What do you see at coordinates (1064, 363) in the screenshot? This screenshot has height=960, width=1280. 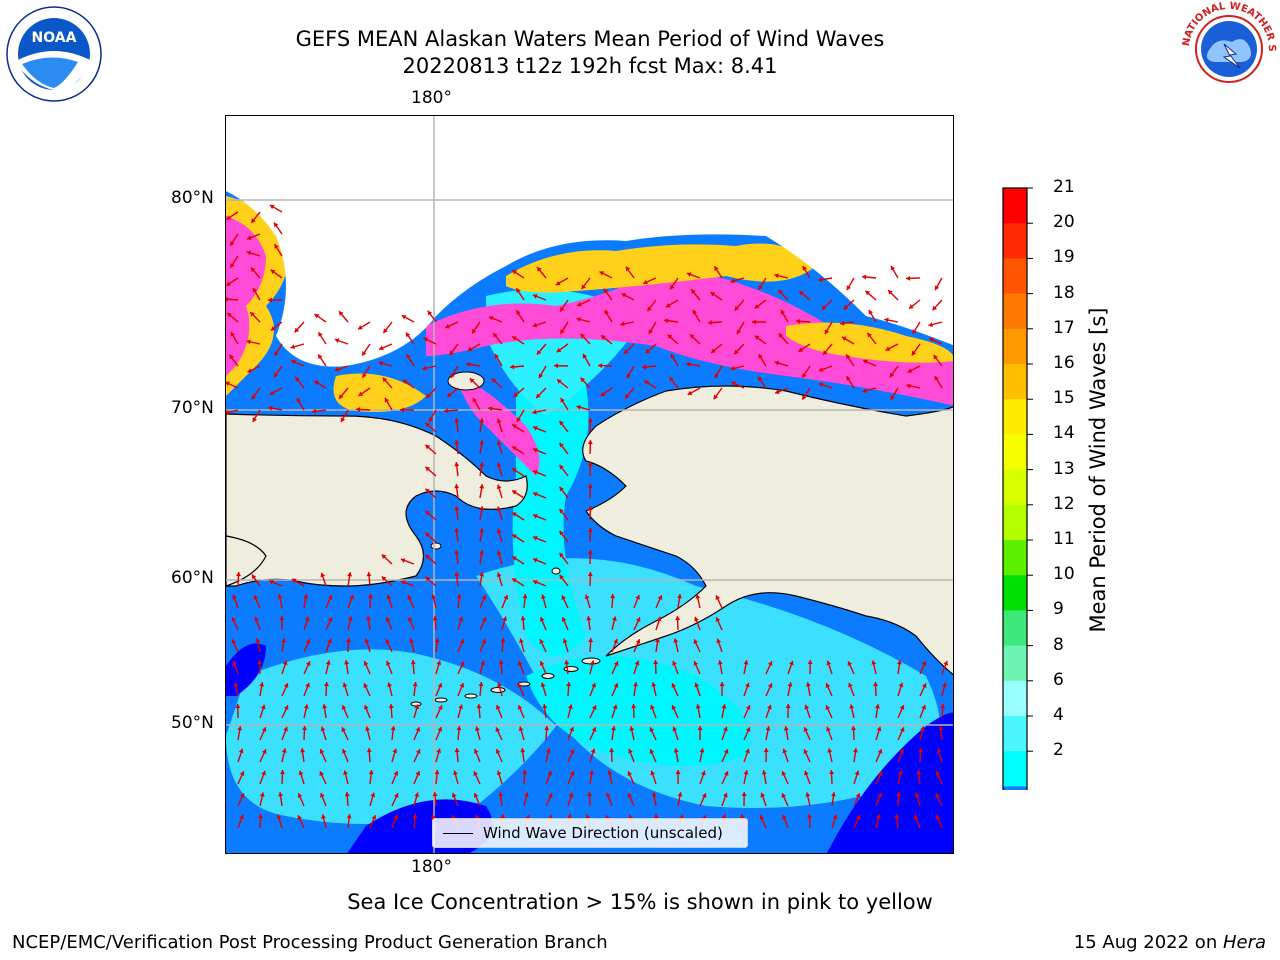 I see `colorbar-tick-label: 16` at bounding box center [1064, 363].